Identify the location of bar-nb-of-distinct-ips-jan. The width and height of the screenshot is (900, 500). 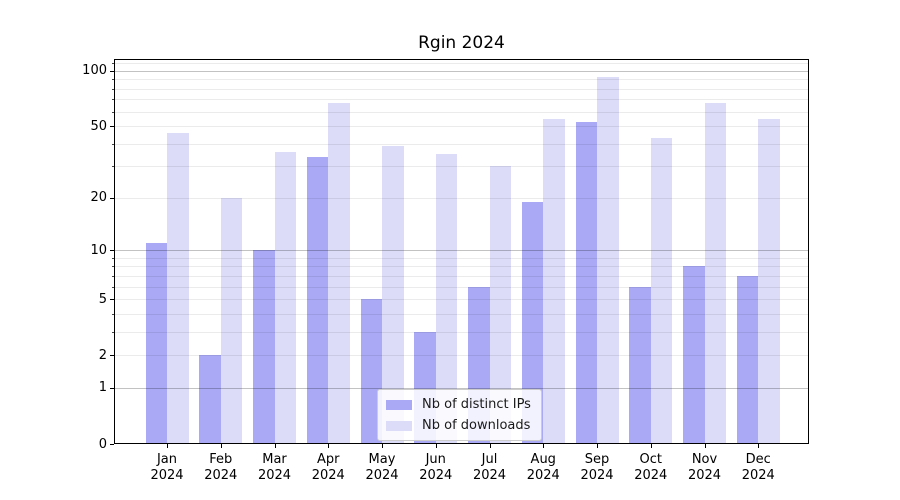
(156, 343).